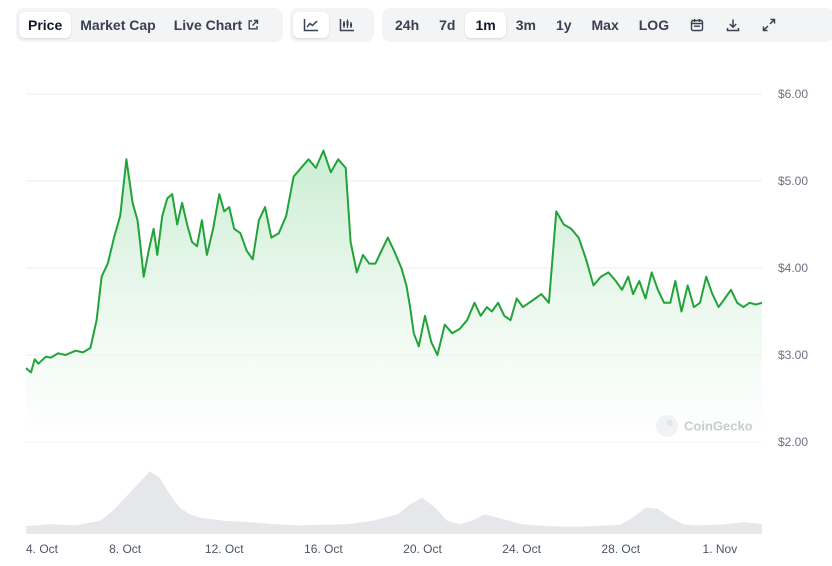  I want to click on tab-range-7d: 7d, so click(447, 25).